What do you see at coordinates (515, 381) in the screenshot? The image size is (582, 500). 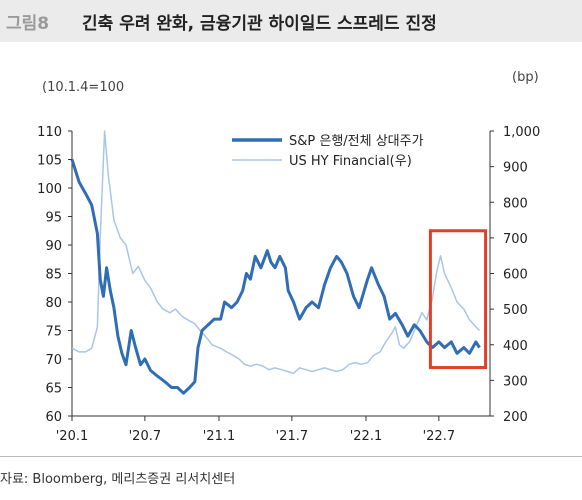 I see `right-tick-label: 300` at bounding box center [515, 381].